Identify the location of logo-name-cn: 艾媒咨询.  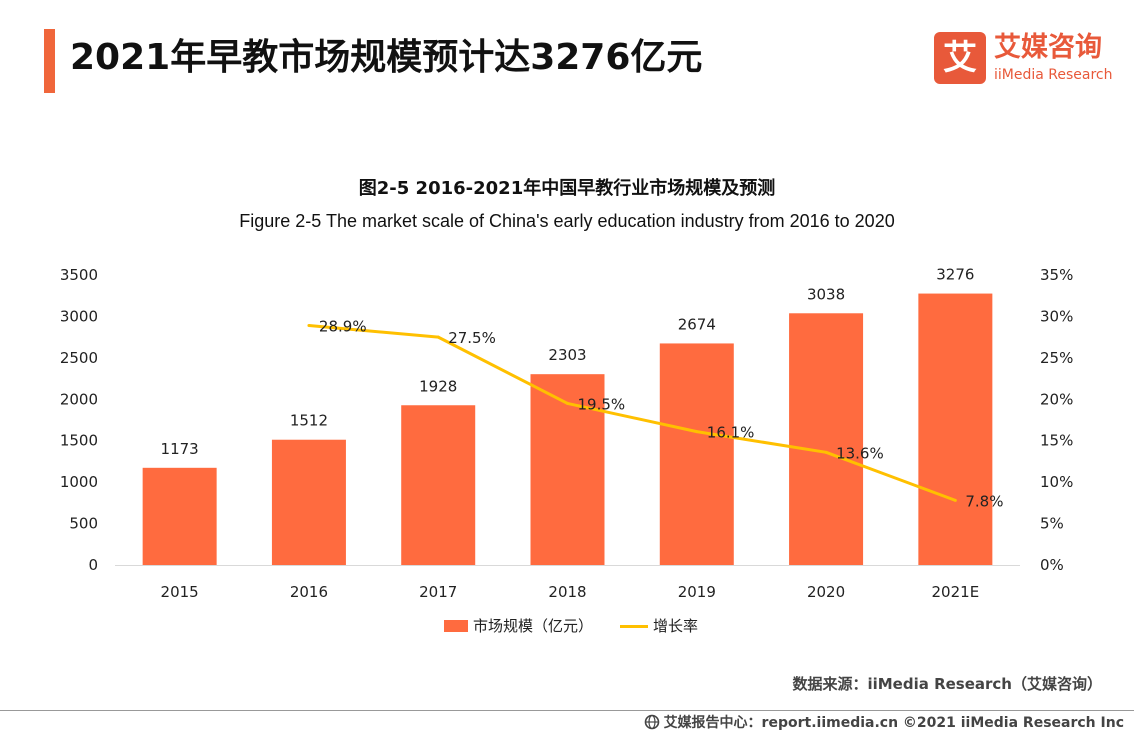
(1048, 47).